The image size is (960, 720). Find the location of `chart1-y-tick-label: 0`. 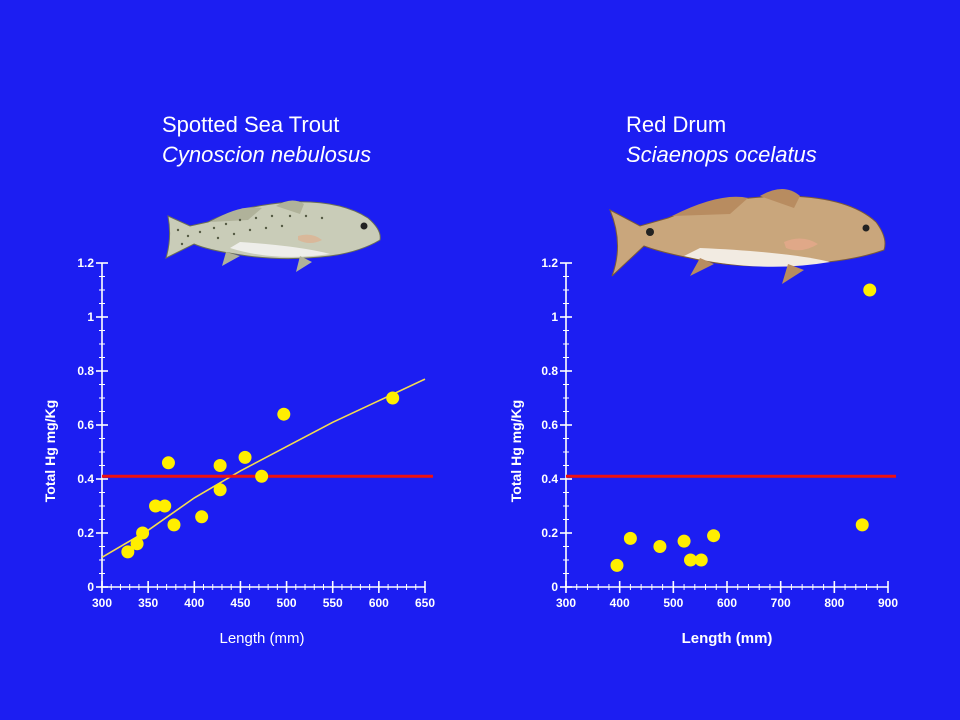

chart1-y-tick-label: 0 is located at coordinates (90, 587).